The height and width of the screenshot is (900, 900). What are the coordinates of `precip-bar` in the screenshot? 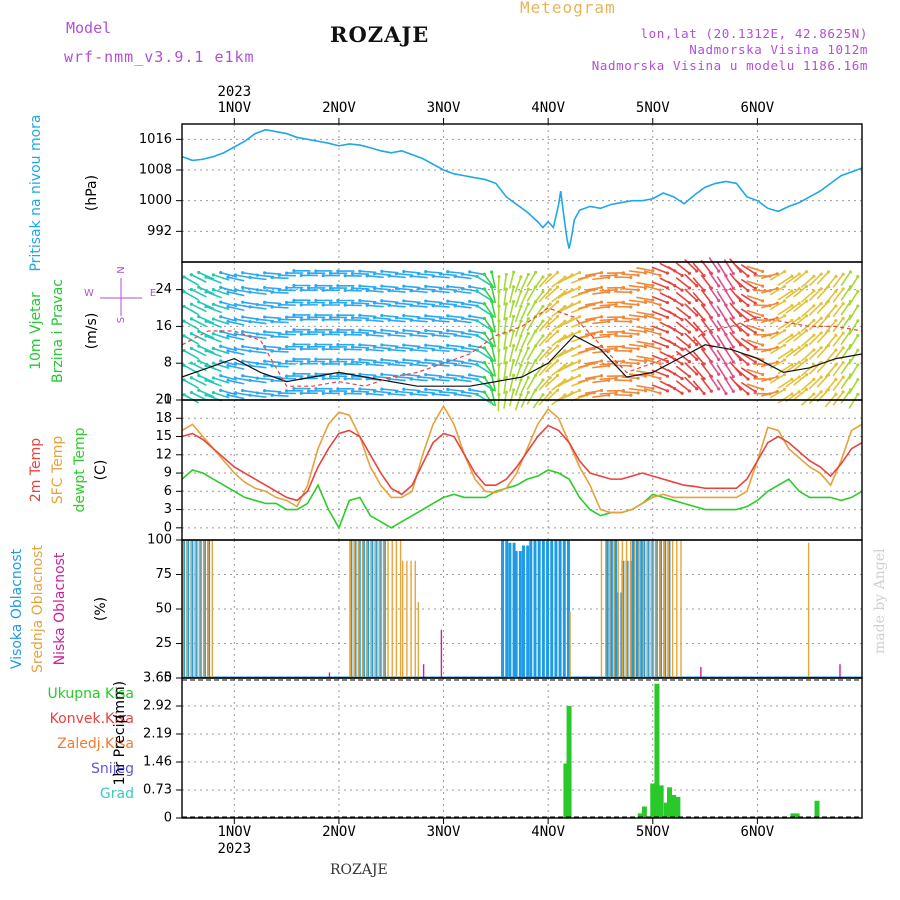 It's located at (670, 802).